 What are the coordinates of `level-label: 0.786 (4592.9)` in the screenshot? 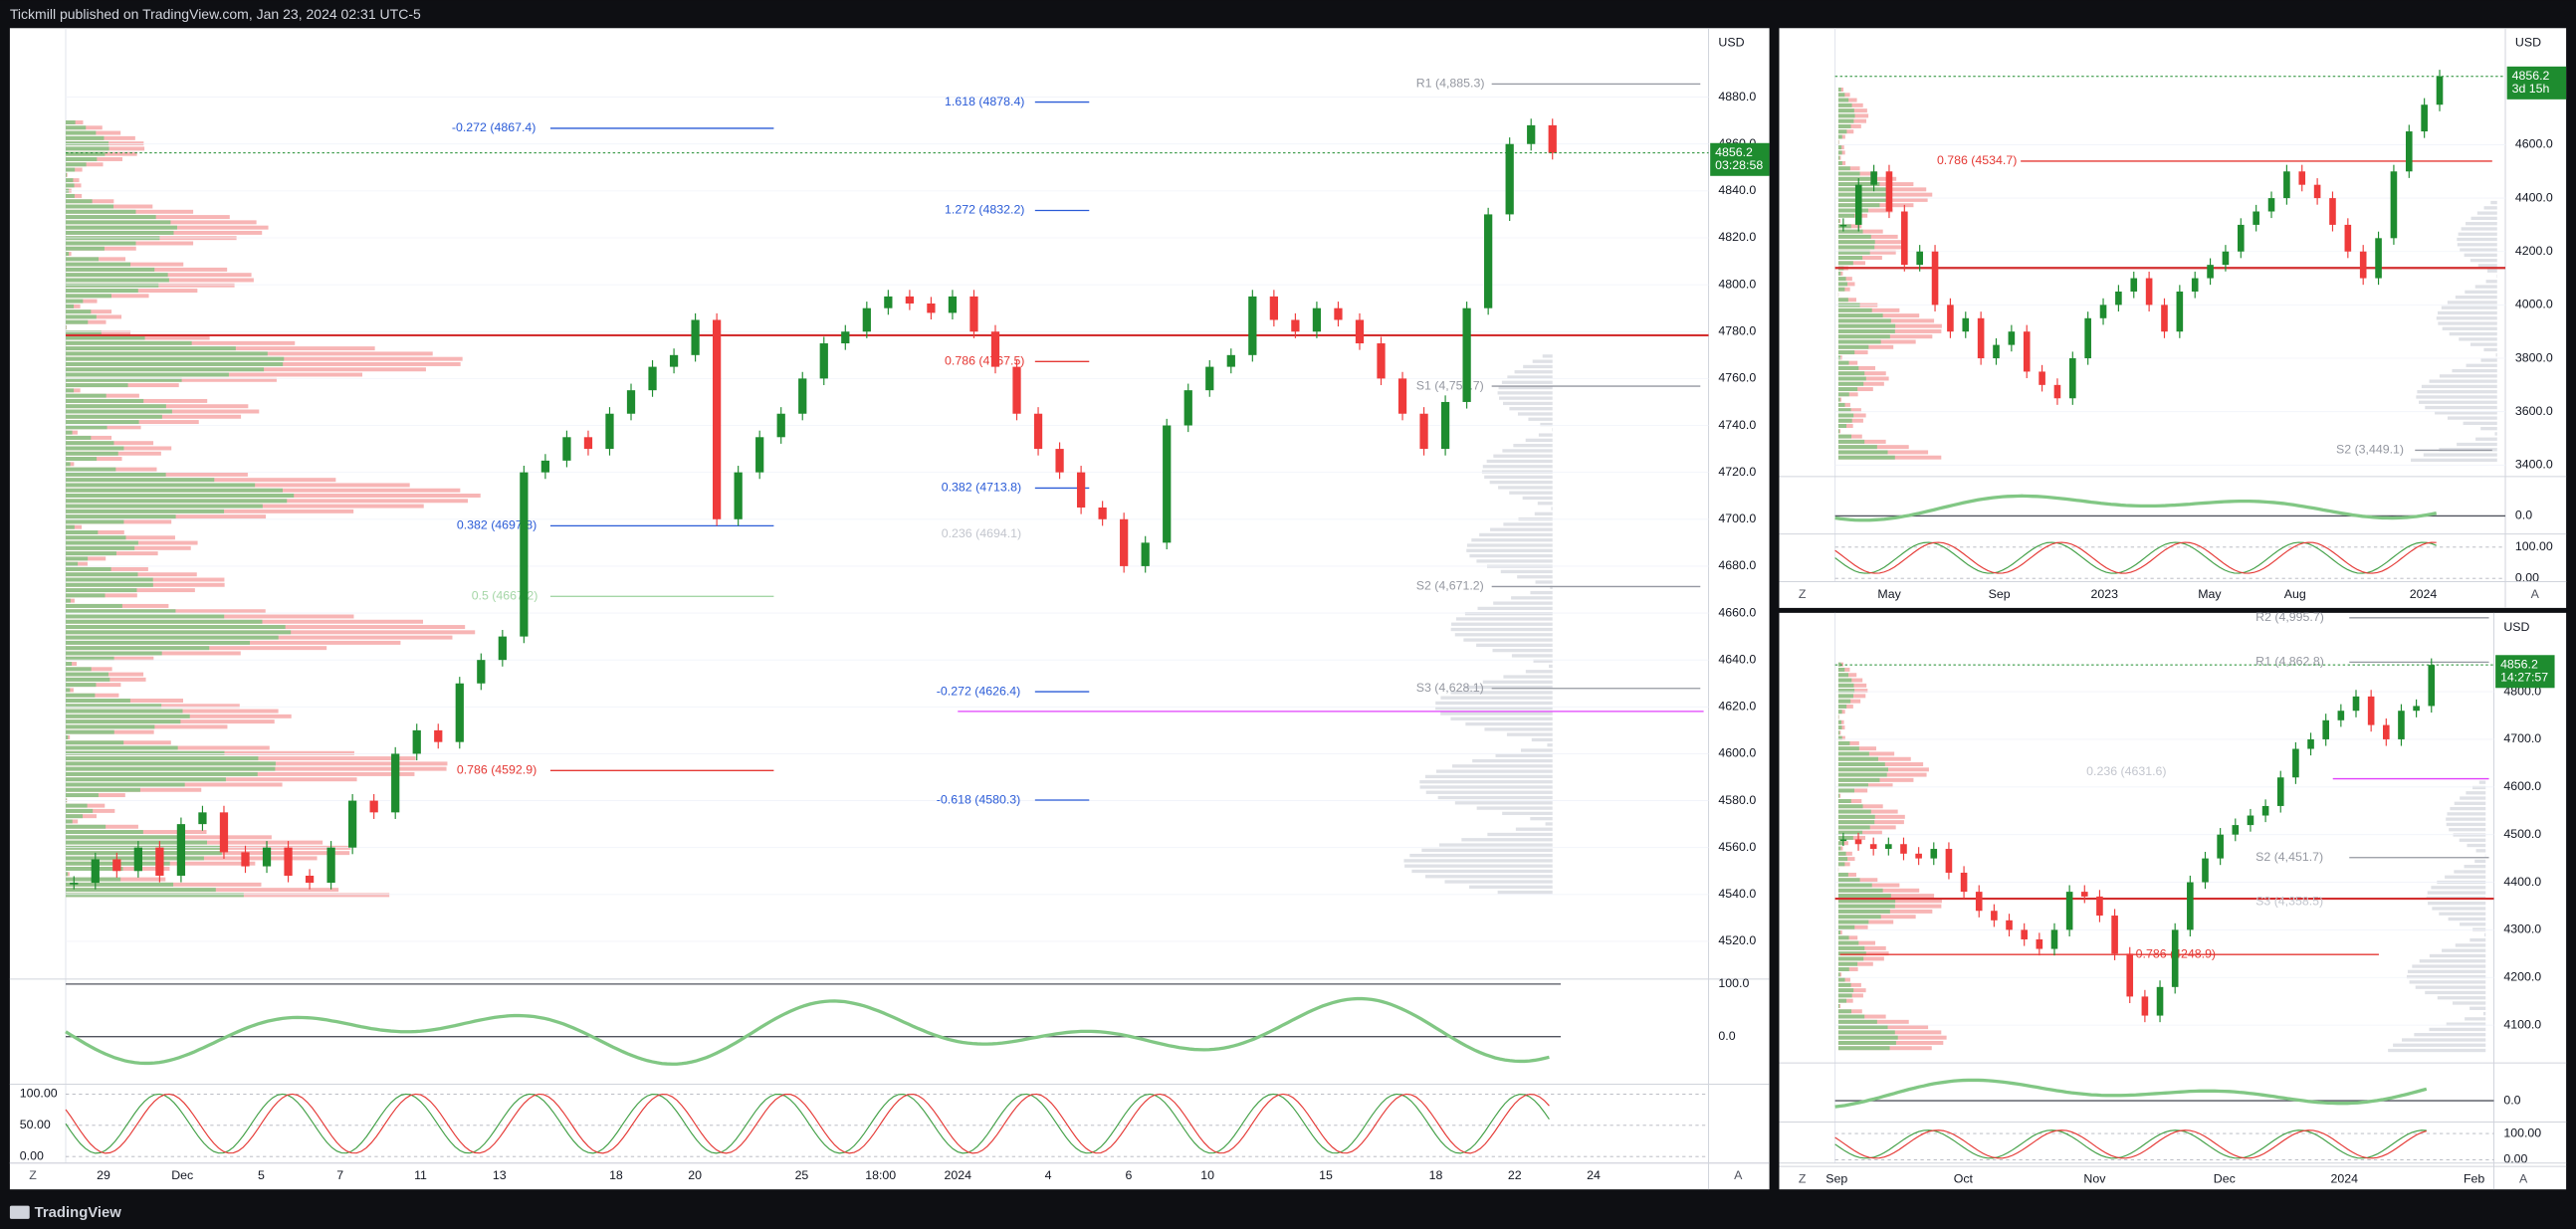 It's located at (497, 770).